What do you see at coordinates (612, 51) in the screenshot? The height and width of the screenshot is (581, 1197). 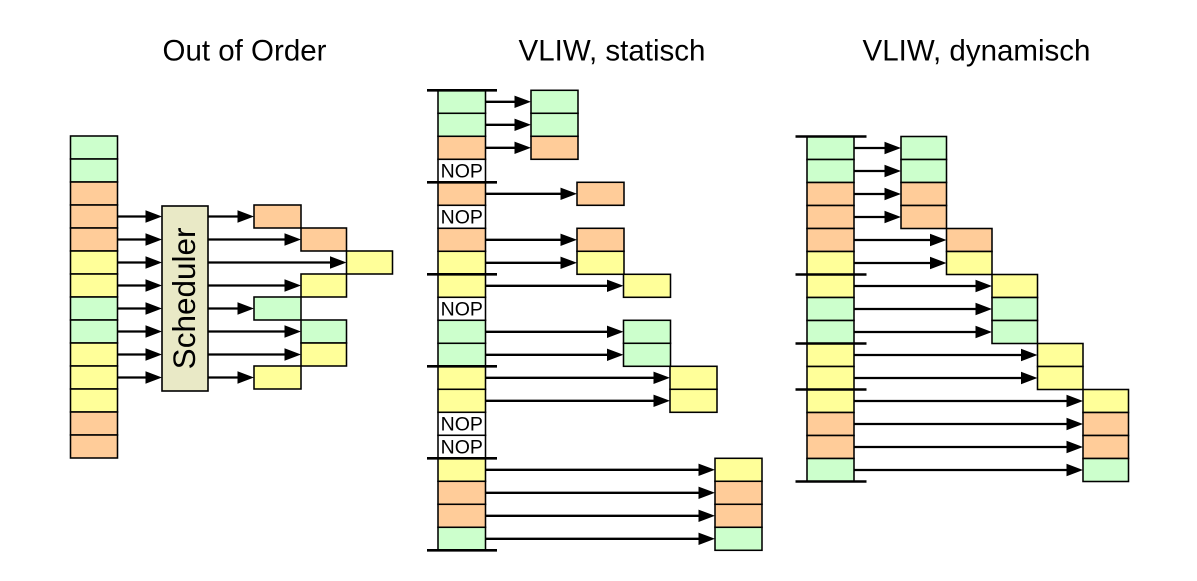 I see `svg-text: VLIW, statisch` at bounding box center [612, 51].